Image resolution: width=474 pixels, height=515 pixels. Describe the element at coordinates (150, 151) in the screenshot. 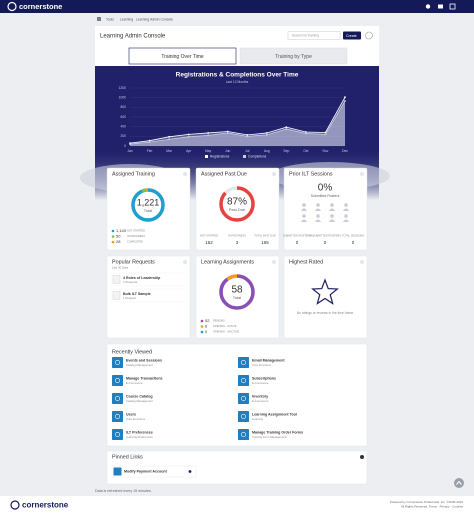

I see `x-tick-label: Feb` at that location.